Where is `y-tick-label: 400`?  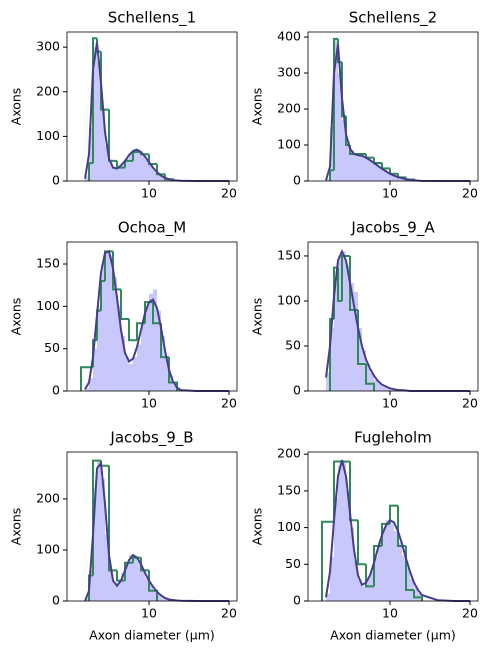 y-tick-label: 400 is located at coordinates (289, 36).